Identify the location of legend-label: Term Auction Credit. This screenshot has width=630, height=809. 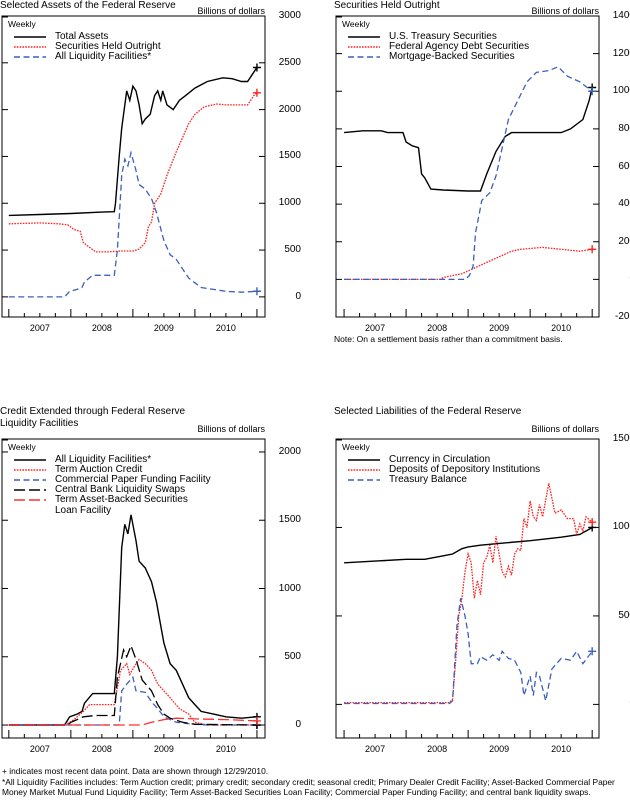
(99, 469).